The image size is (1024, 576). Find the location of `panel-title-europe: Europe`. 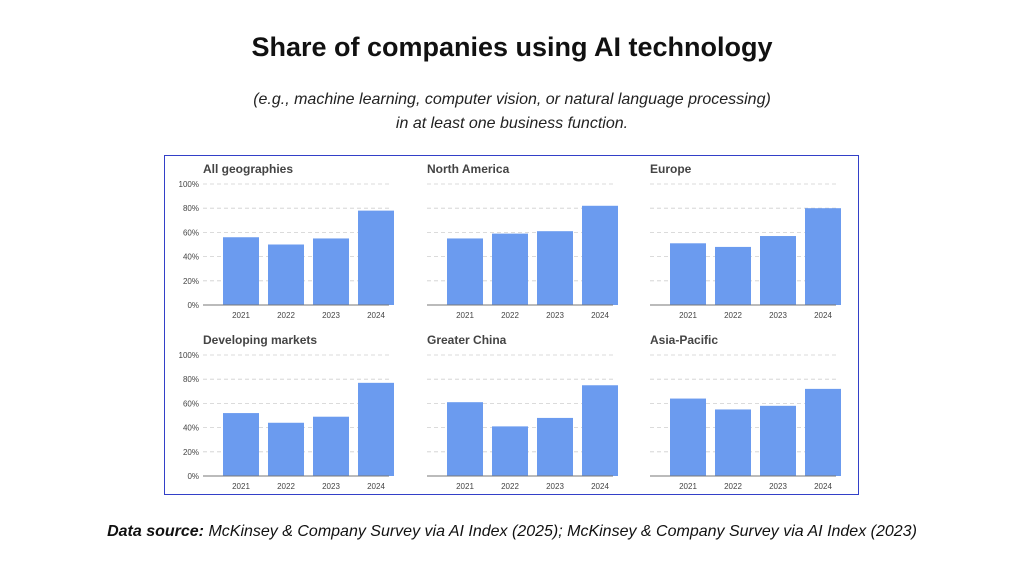

panel-title-europe: Europe is located at coordinates (671, 169).